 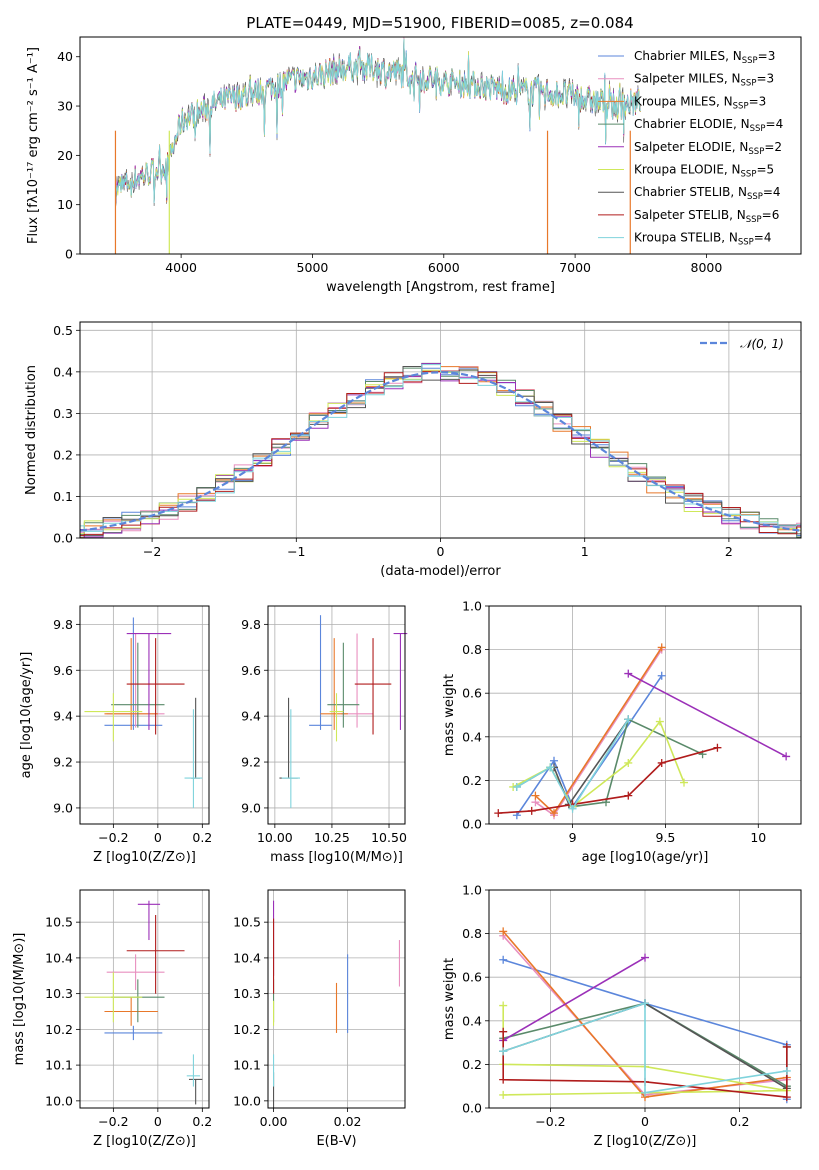 I want to click on y-tick-label: 9.4, so click(x=251, y=716).